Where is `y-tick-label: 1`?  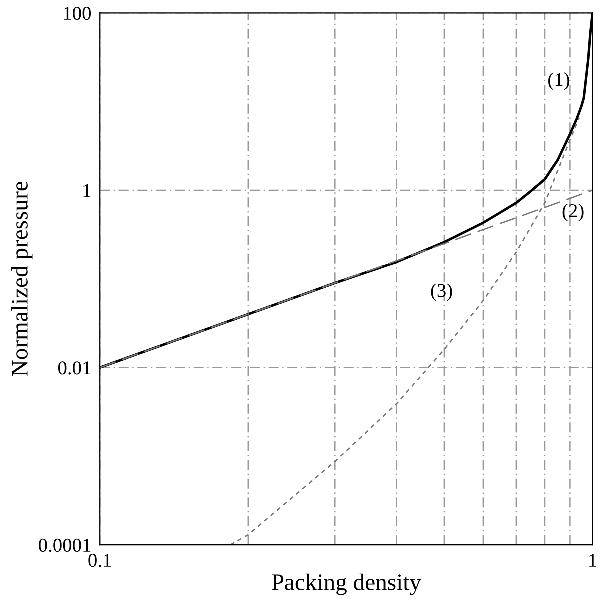
y-tick-label: 1 is located at coordinates (87, 191).